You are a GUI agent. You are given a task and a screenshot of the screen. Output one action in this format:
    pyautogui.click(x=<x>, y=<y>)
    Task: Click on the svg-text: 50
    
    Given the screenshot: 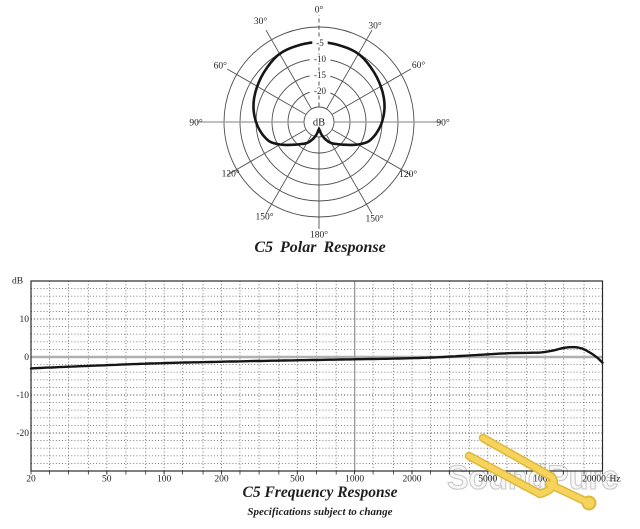 What is the action you would take?
    pyautogui.click(x=107, y=479)
    